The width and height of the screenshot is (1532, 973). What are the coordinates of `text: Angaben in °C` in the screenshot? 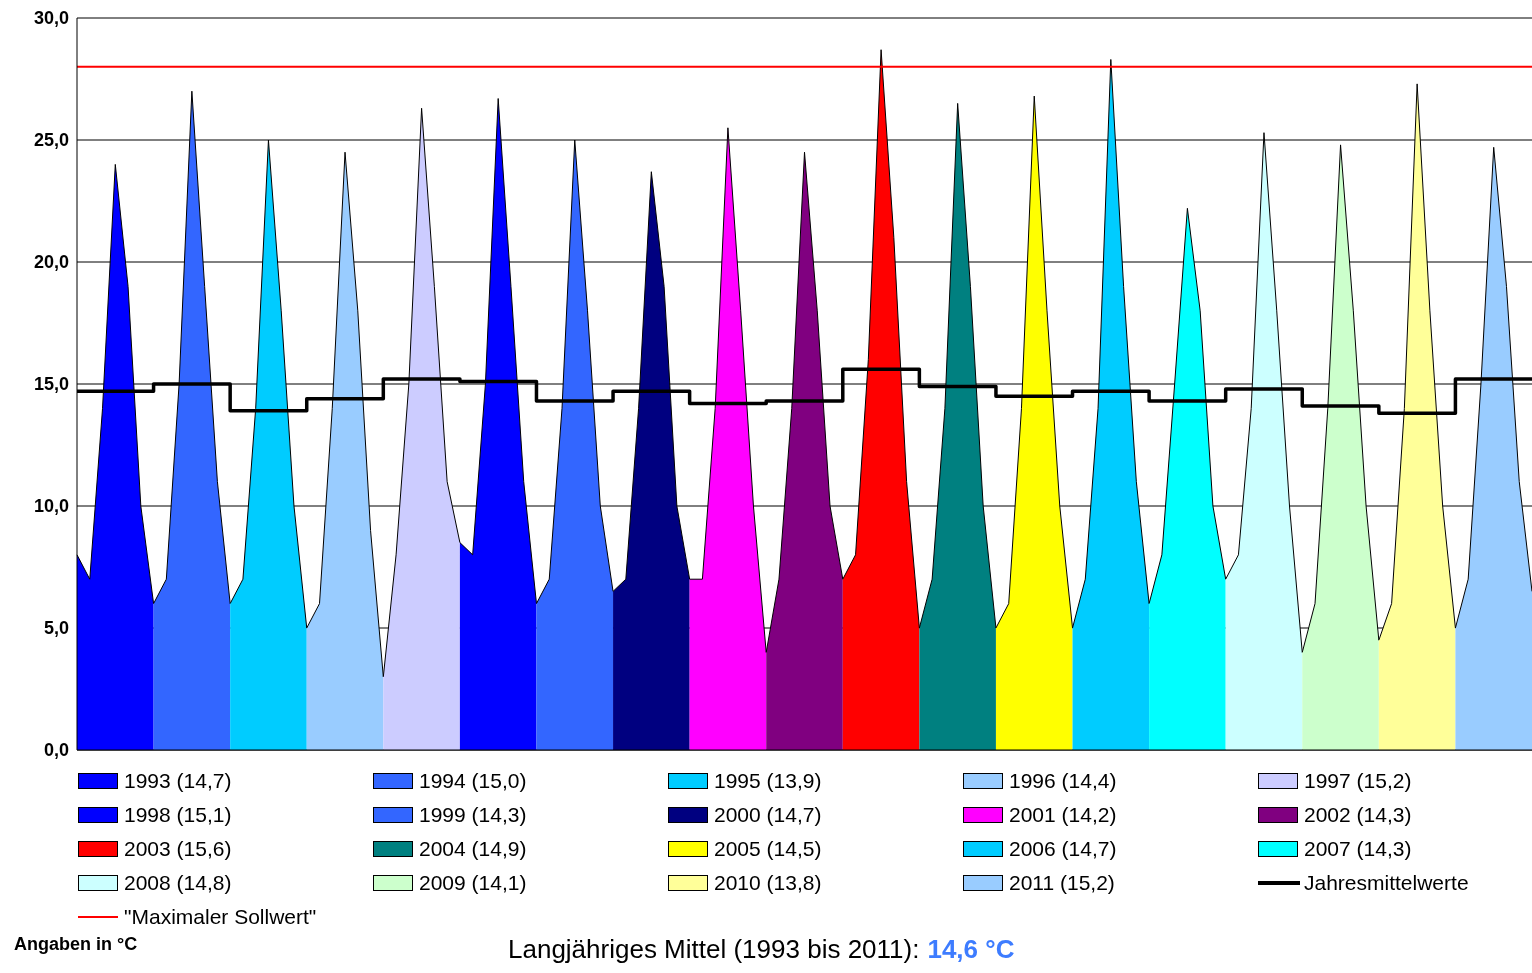 It's located at (76, 944).